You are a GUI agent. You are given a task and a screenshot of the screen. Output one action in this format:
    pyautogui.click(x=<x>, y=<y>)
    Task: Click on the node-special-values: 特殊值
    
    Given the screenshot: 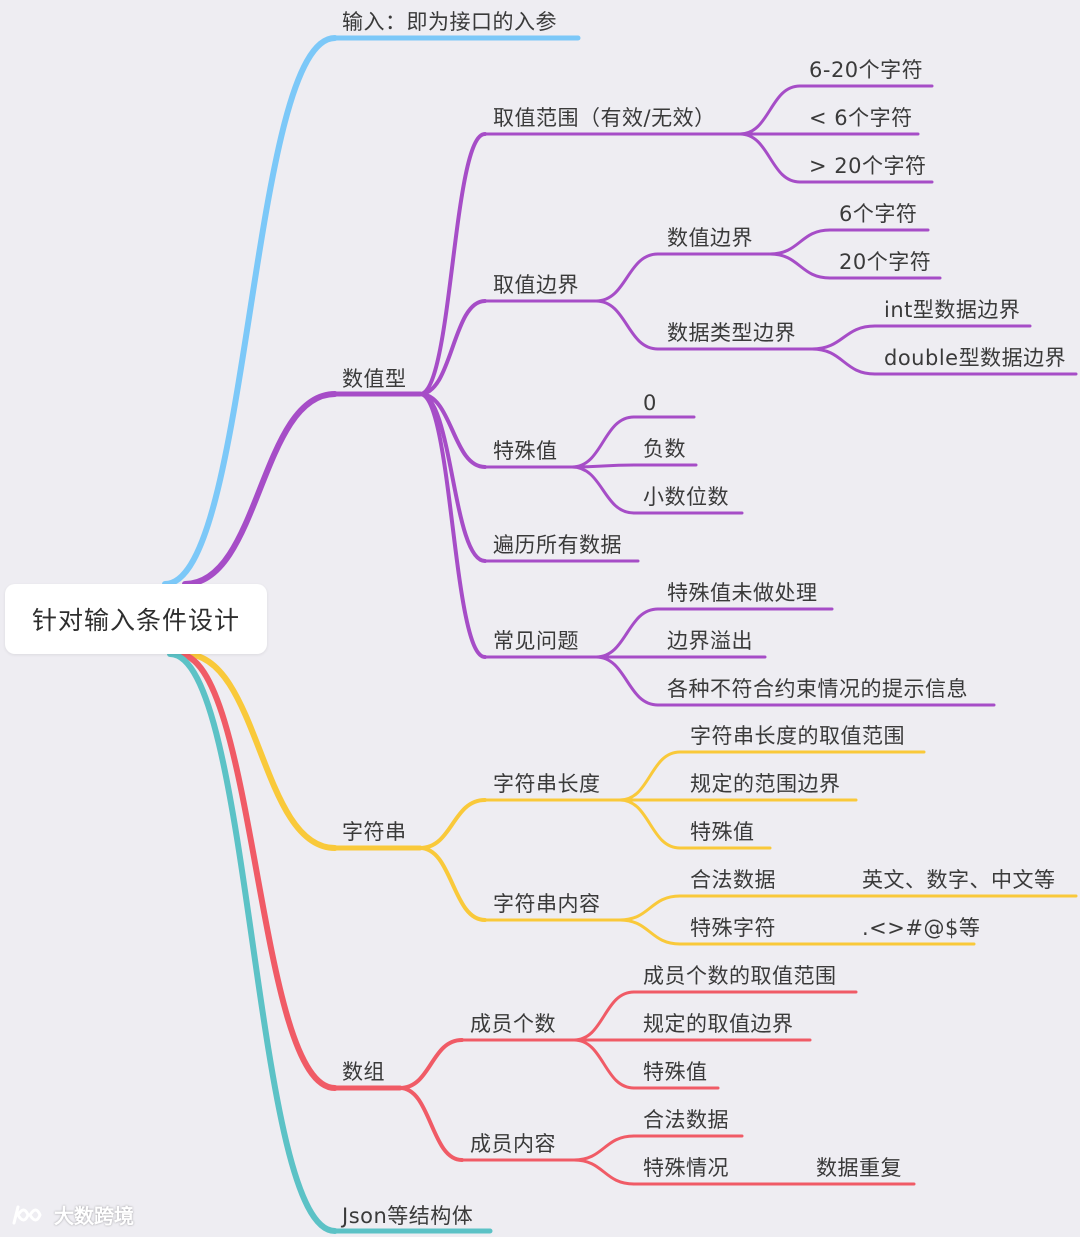 What is the action you would take?
    pyautogui.click(x=525, y=451)
    